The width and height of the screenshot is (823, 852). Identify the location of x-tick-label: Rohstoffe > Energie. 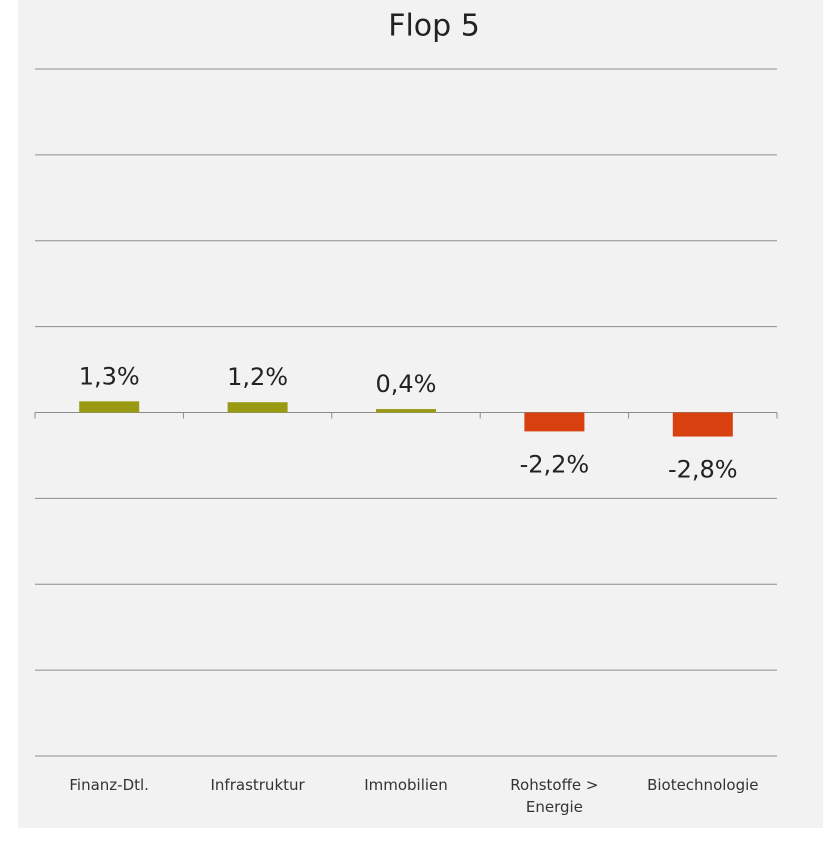
(554, 796).